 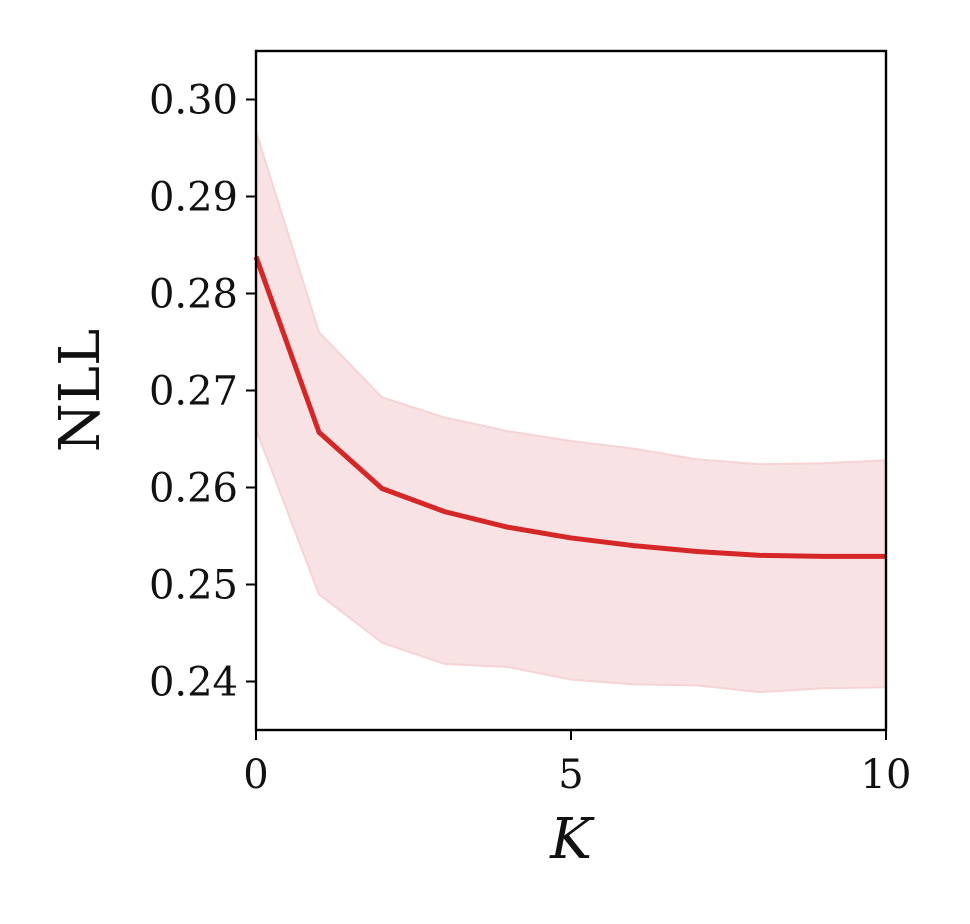 What do you see at coordinates (570, 775) in the screenshot?
I see `x-tick-label: 5` at bounding box center [570, 775].